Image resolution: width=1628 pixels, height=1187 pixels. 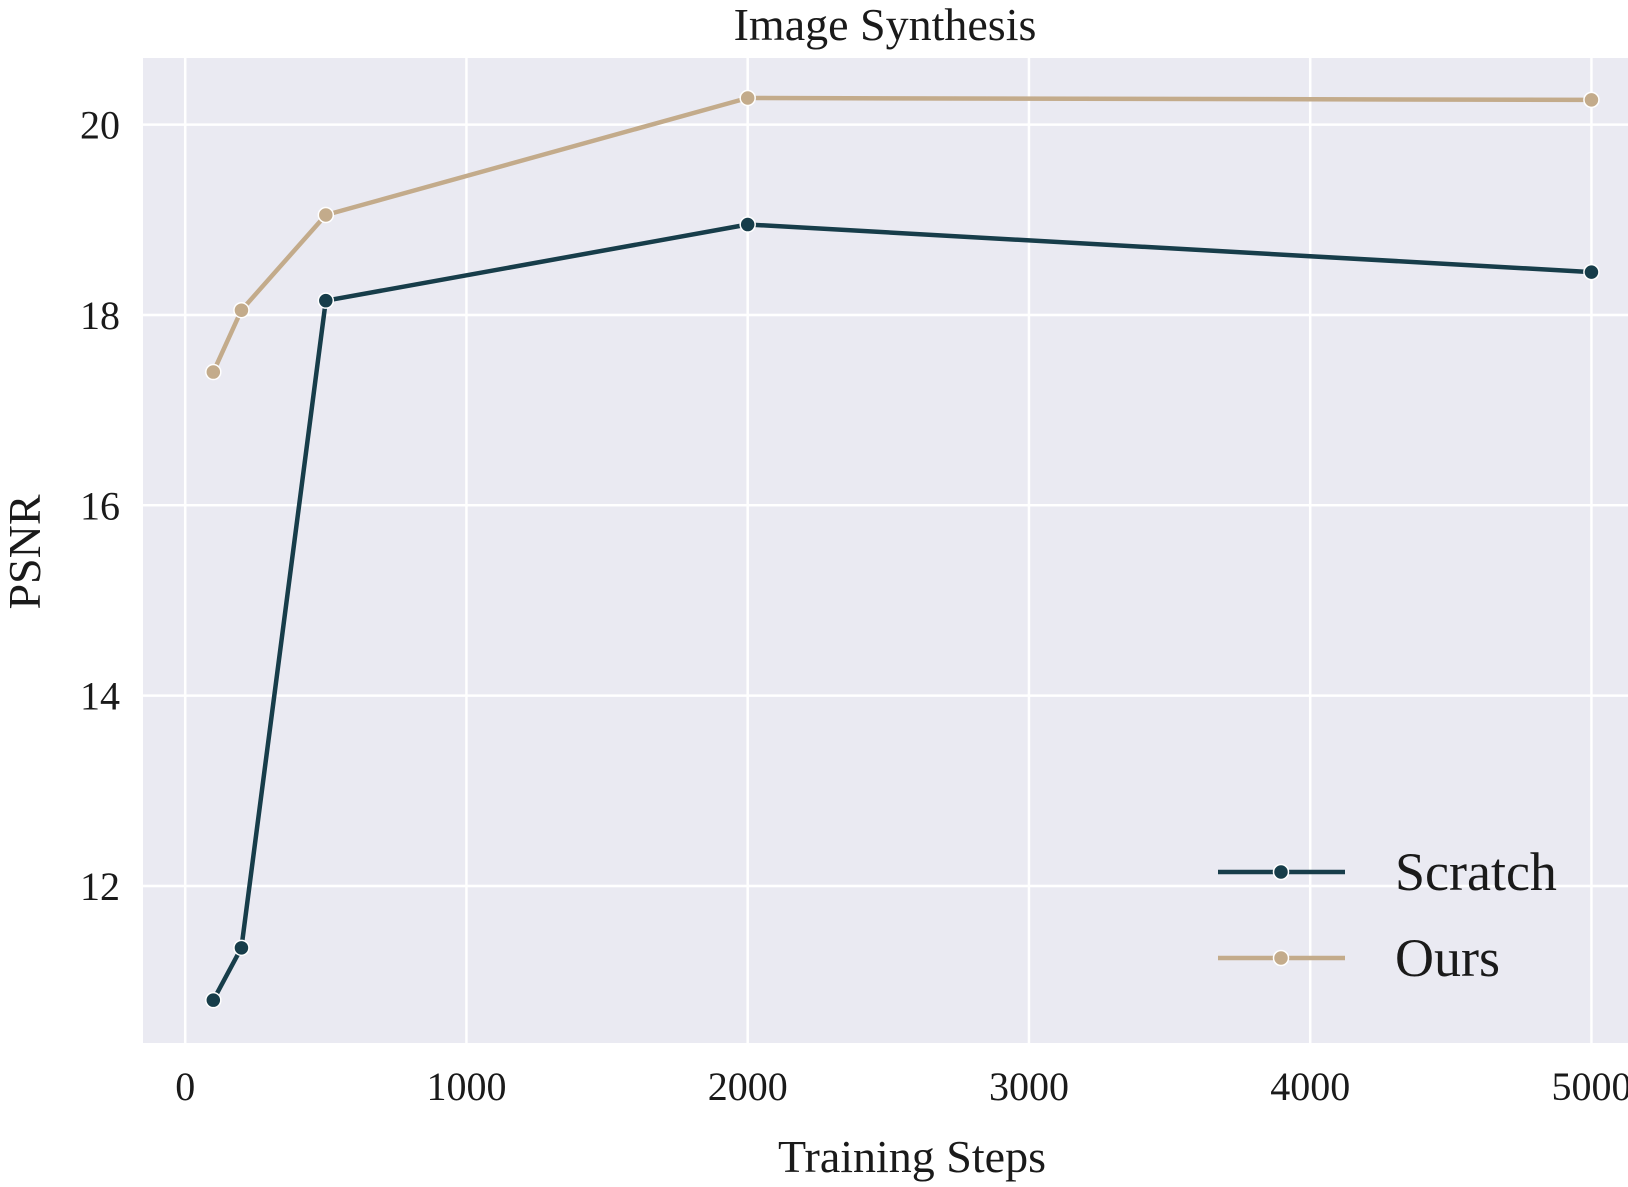 I want to click on y-tick-label: 16, so click(x=100, y=505).